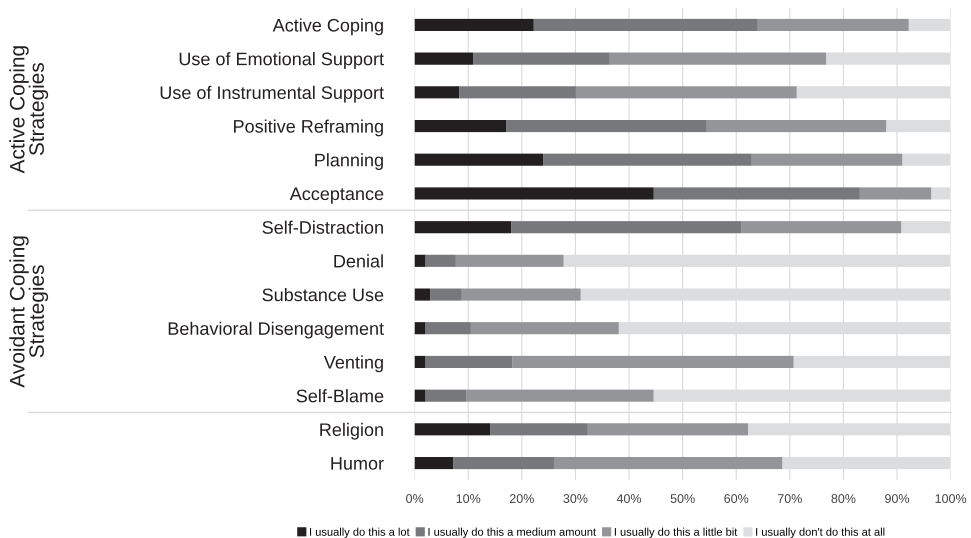 Image resolution: width=971 pixels, height=538 pixels. Describe the element at coordinates (736, 498) in the screenshot. I see `x-tick-label: 60%` at that location.